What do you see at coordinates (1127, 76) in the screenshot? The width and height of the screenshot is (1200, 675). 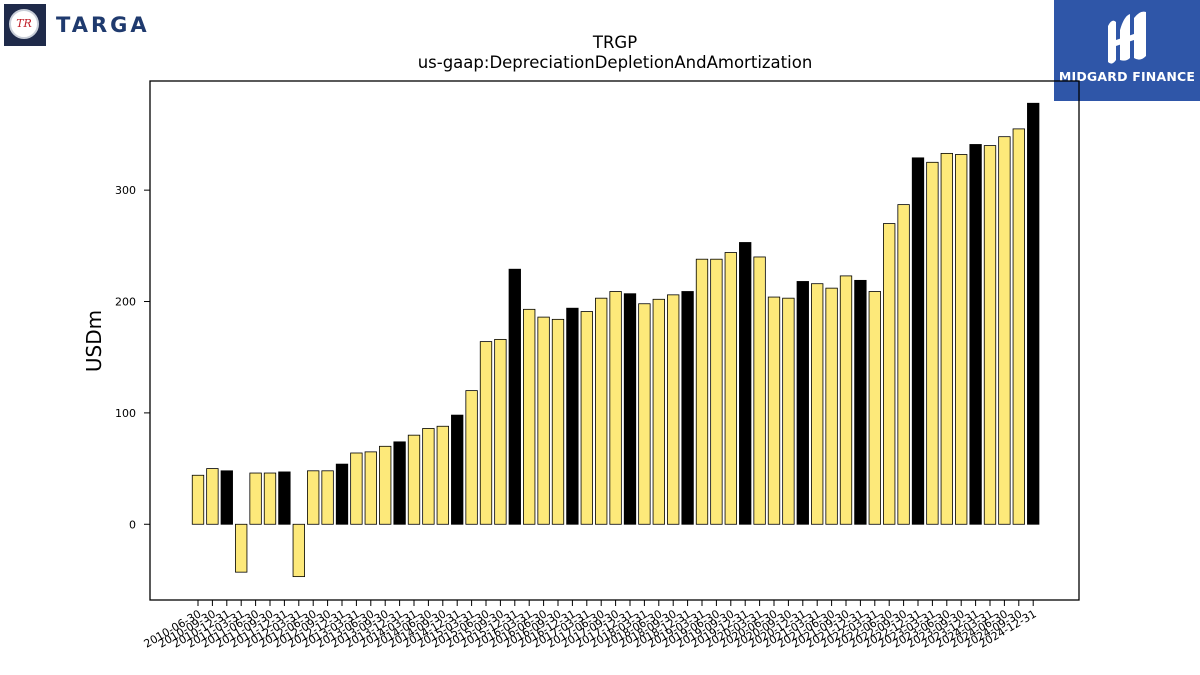 I see `midgard-logo-text: MIDGARD FINANCE` at bounding box center [1127, 76].